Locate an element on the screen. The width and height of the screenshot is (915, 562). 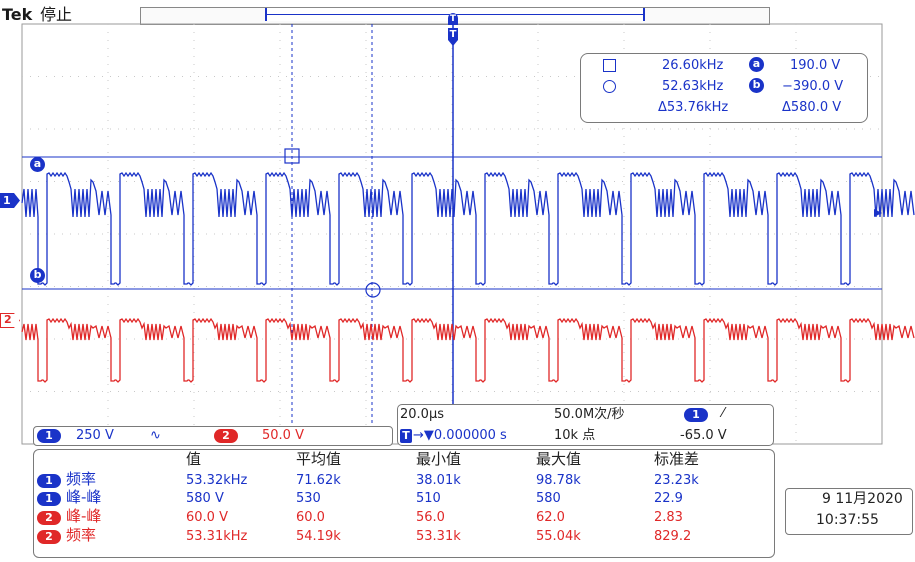
ch2-badge: 2 is located at coordinates (226, 436).